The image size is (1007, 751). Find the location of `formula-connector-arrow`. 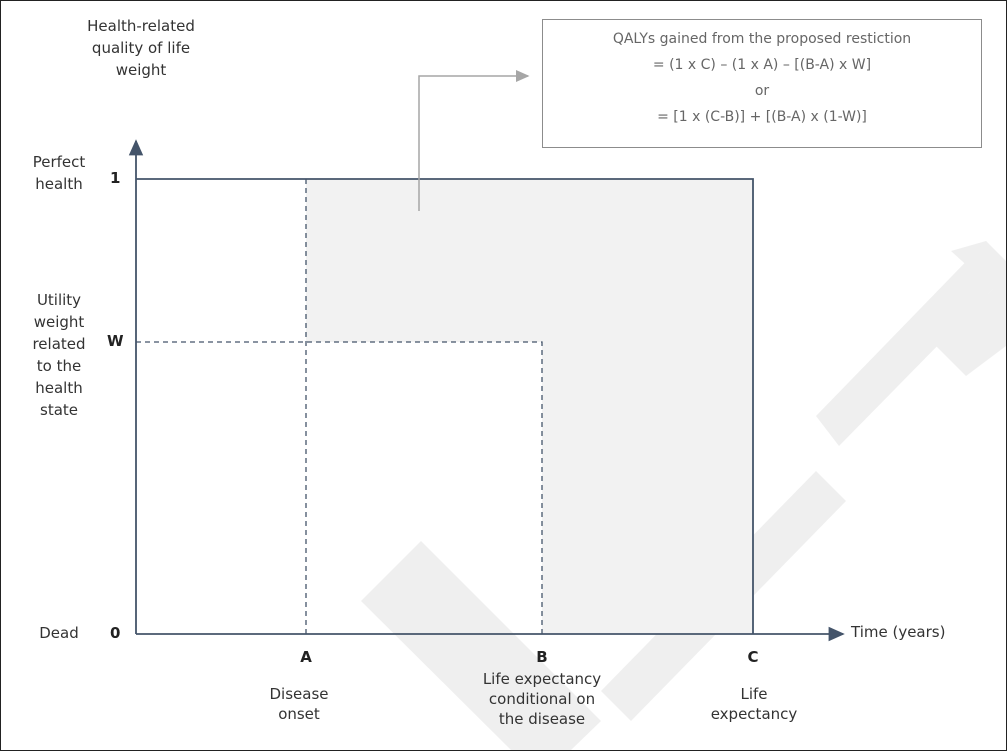

formula-connector-arrow is located at coordinates (474, 140).